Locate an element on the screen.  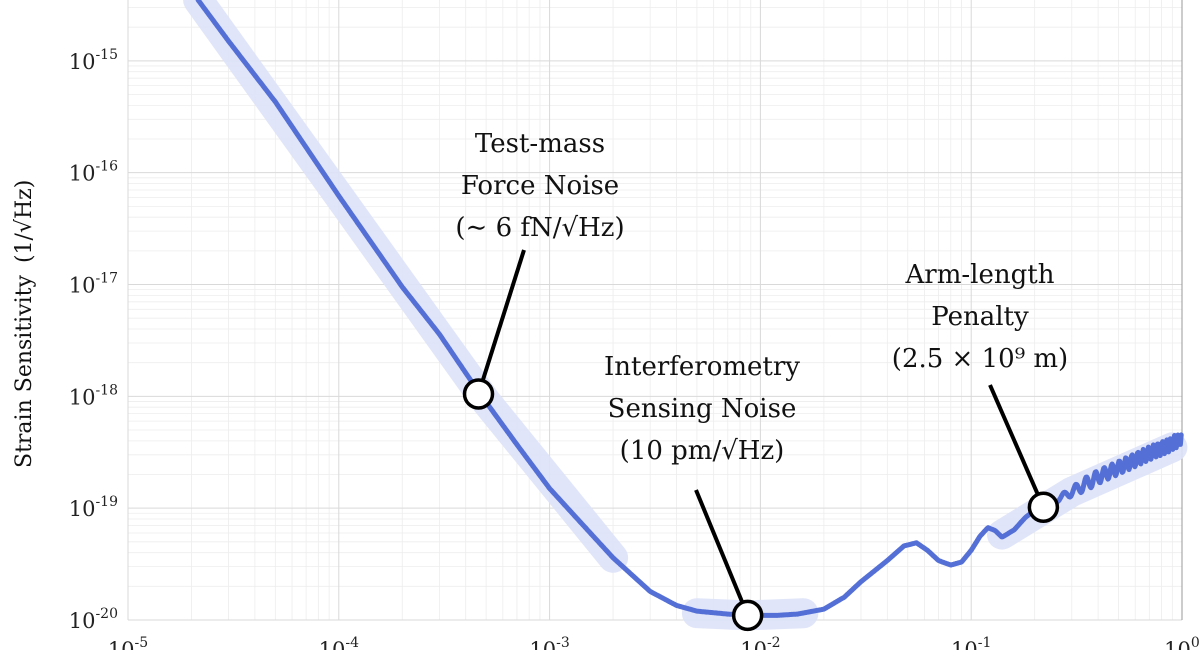
y-tick-exponent: -20 is located at coordinates (106, 614).